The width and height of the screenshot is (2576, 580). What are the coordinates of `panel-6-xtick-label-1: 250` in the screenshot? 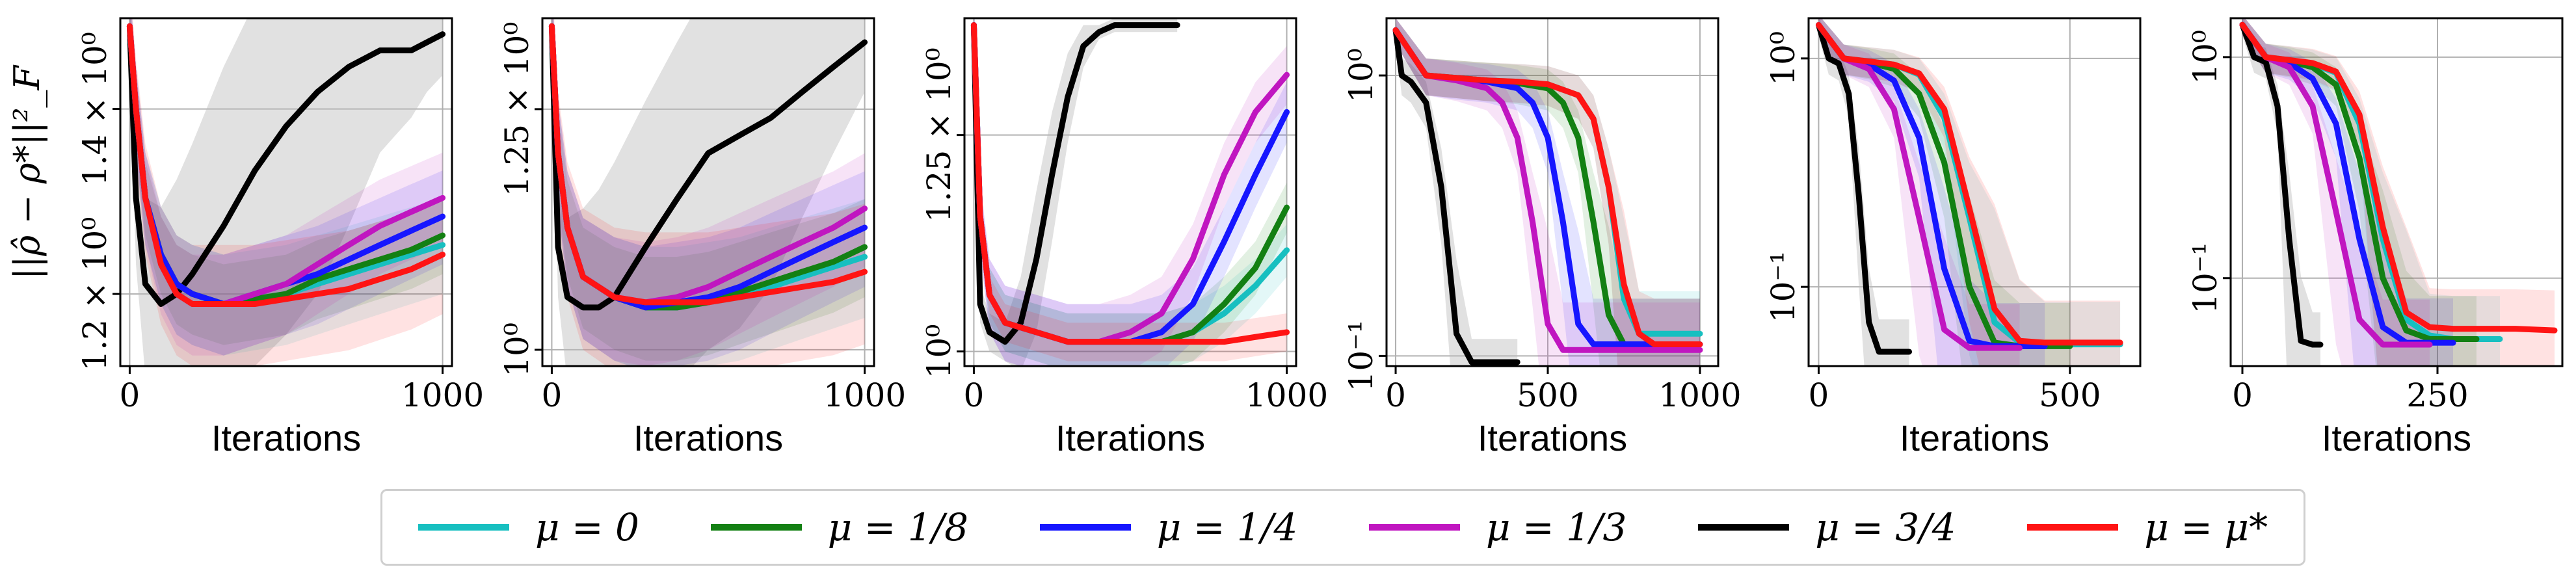 It's located at (2437, 395).